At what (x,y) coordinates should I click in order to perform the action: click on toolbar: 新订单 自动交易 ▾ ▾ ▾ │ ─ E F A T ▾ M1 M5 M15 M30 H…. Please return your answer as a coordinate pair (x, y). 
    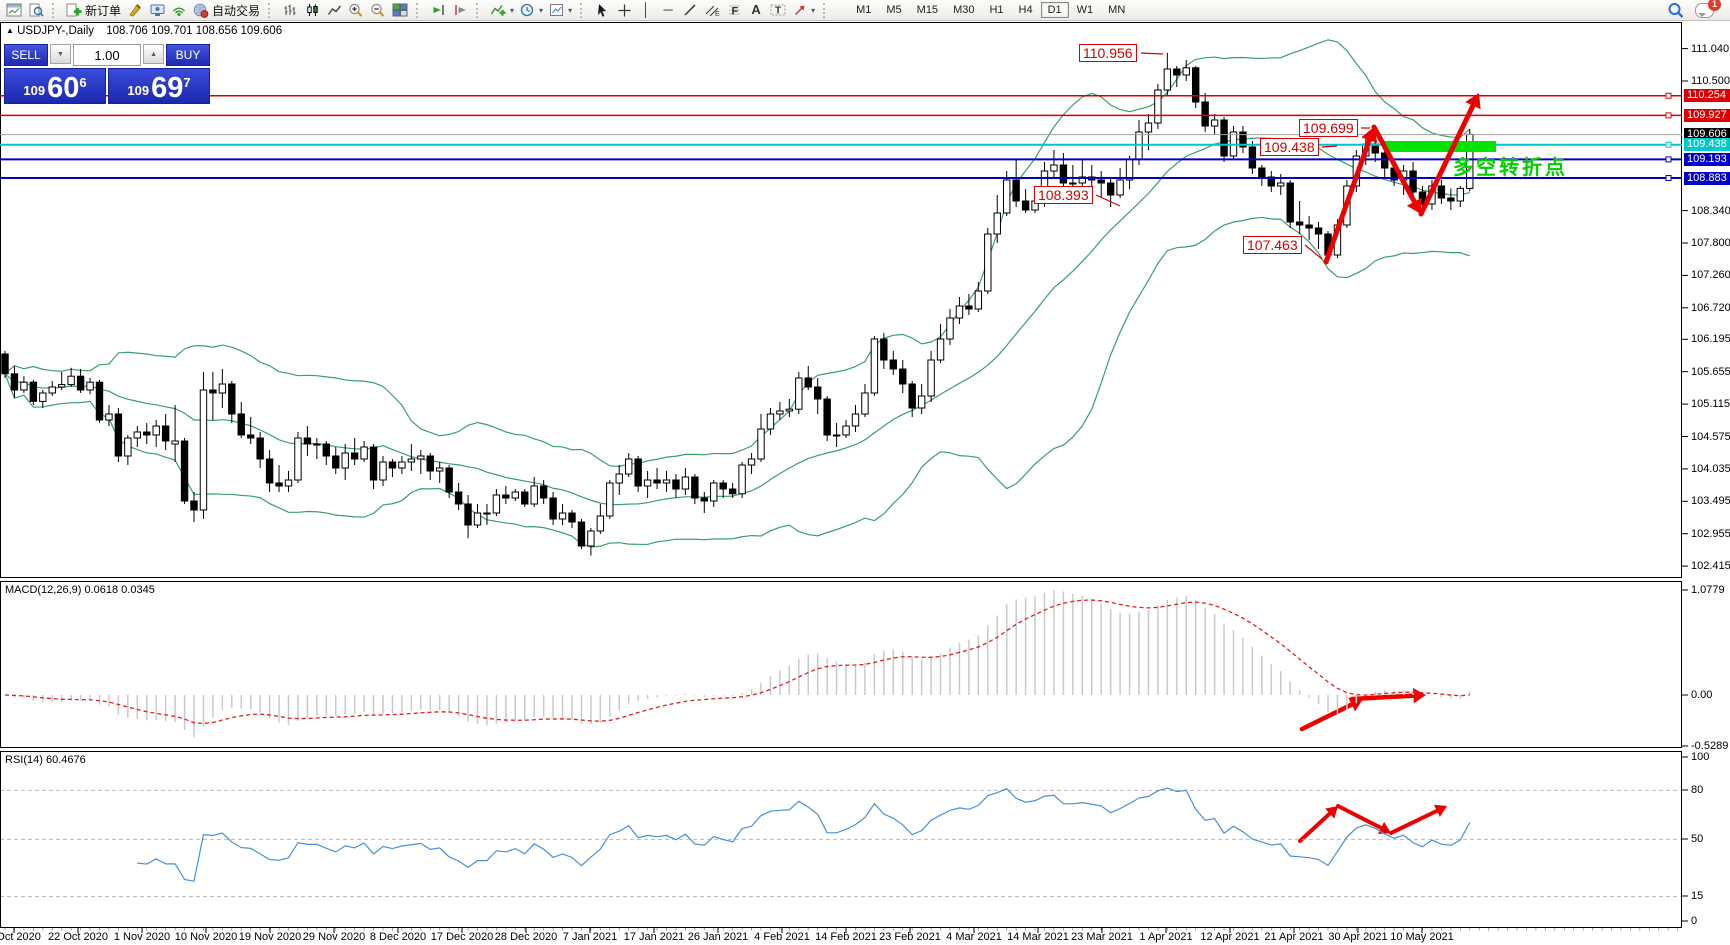
    Looking at the image, I should click on (865, 10).